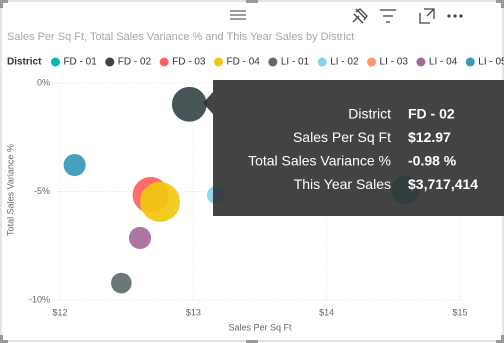 The width and height of the screenshot is (504, 343). Describe the element at coordinates (491, 62) in the screenshot. I see `legend-label: LI - 05` at that location.